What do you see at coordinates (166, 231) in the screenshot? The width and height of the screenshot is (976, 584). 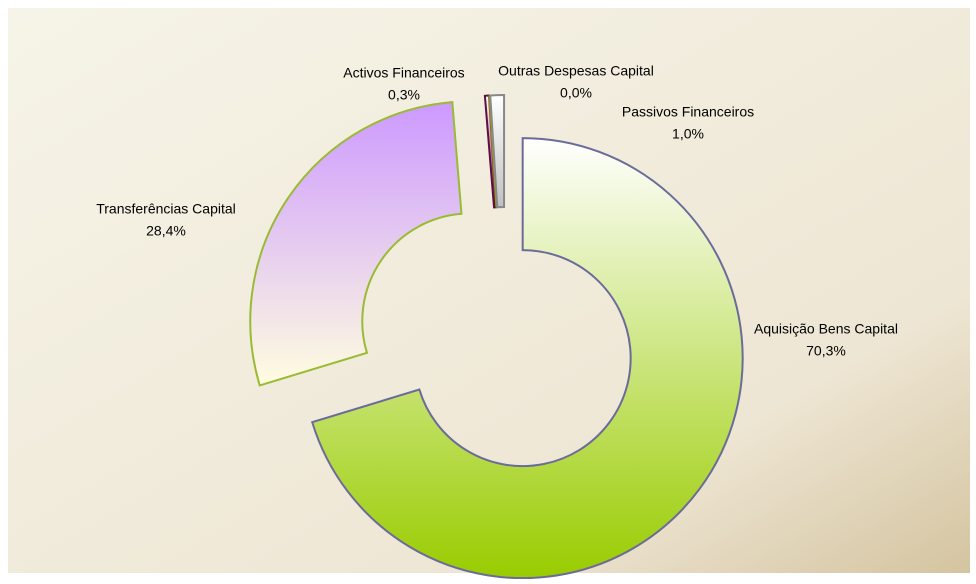 I see `slice-value-label: 28,4%` at bounding box center [166, 231].